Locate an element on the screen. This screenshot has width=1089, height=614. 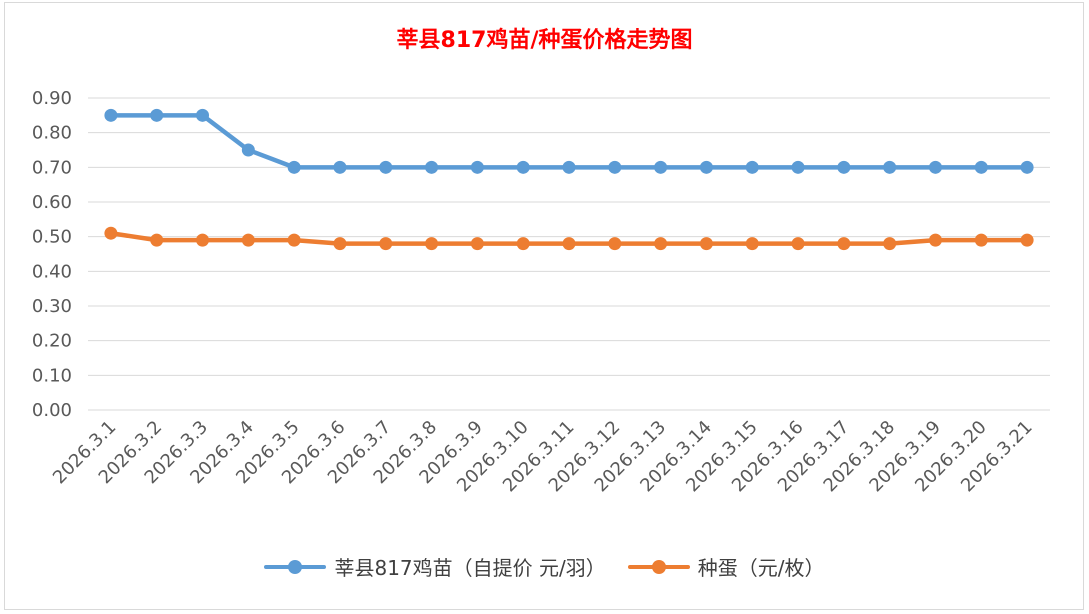
legend-marker-egg is located at coordinates (658, 567).